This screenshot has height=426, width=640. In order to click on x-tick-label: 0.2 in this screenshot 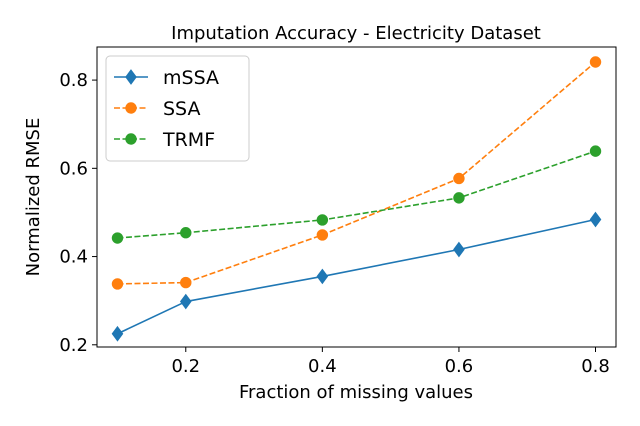, I will do `click(185, 366)`.